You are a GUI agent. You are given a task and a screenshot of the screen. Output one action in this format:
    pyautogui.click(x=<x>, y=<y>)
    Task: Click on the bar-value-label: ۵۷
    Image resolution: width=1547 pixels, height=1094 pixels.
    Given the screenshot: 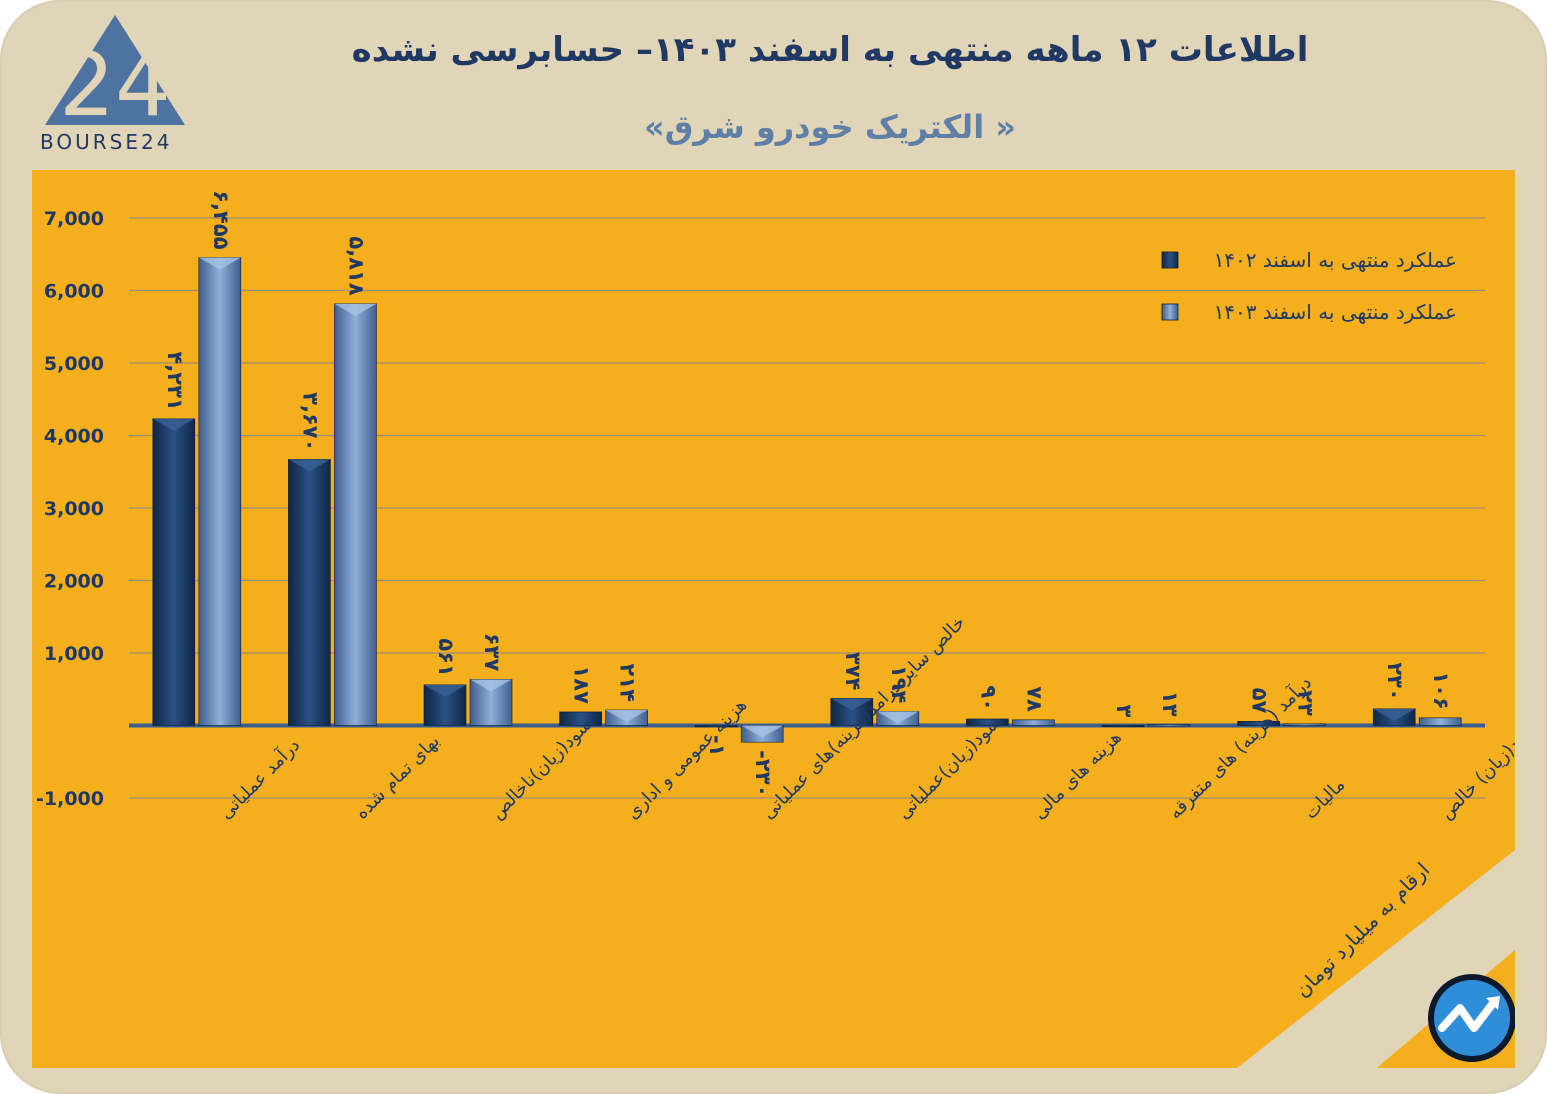 What is the action you would take?
    pyautogui.click(x=1260, y=701)
    